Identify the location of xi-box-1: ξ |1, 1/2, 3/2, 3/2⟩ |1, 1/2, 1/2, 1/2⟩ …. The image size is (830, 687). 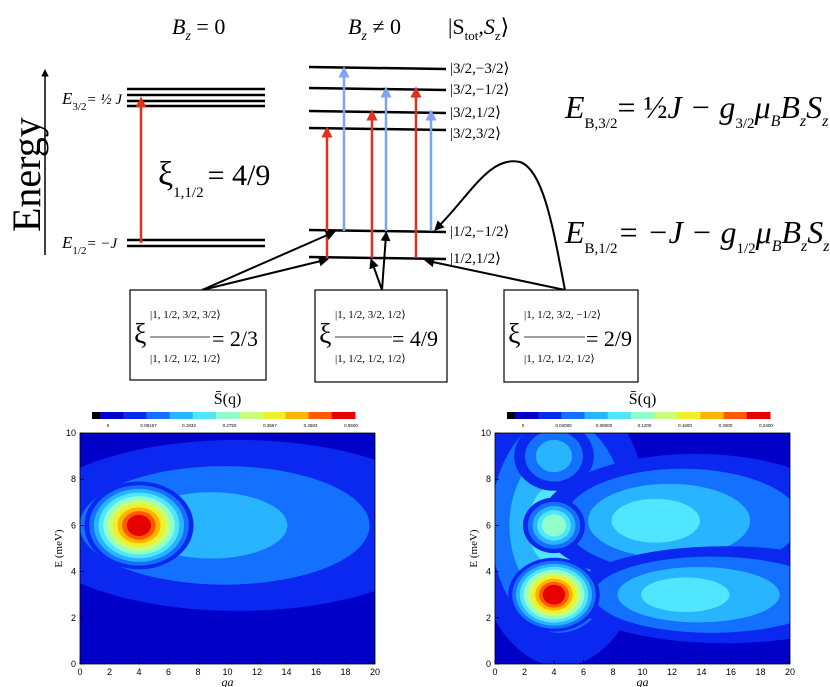
(198, 335).